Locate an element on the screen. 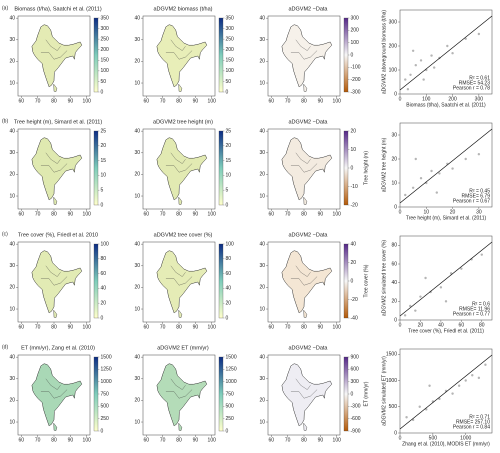  stat-text: Pearson r = 0.77 is located at coordinates (471, 314).